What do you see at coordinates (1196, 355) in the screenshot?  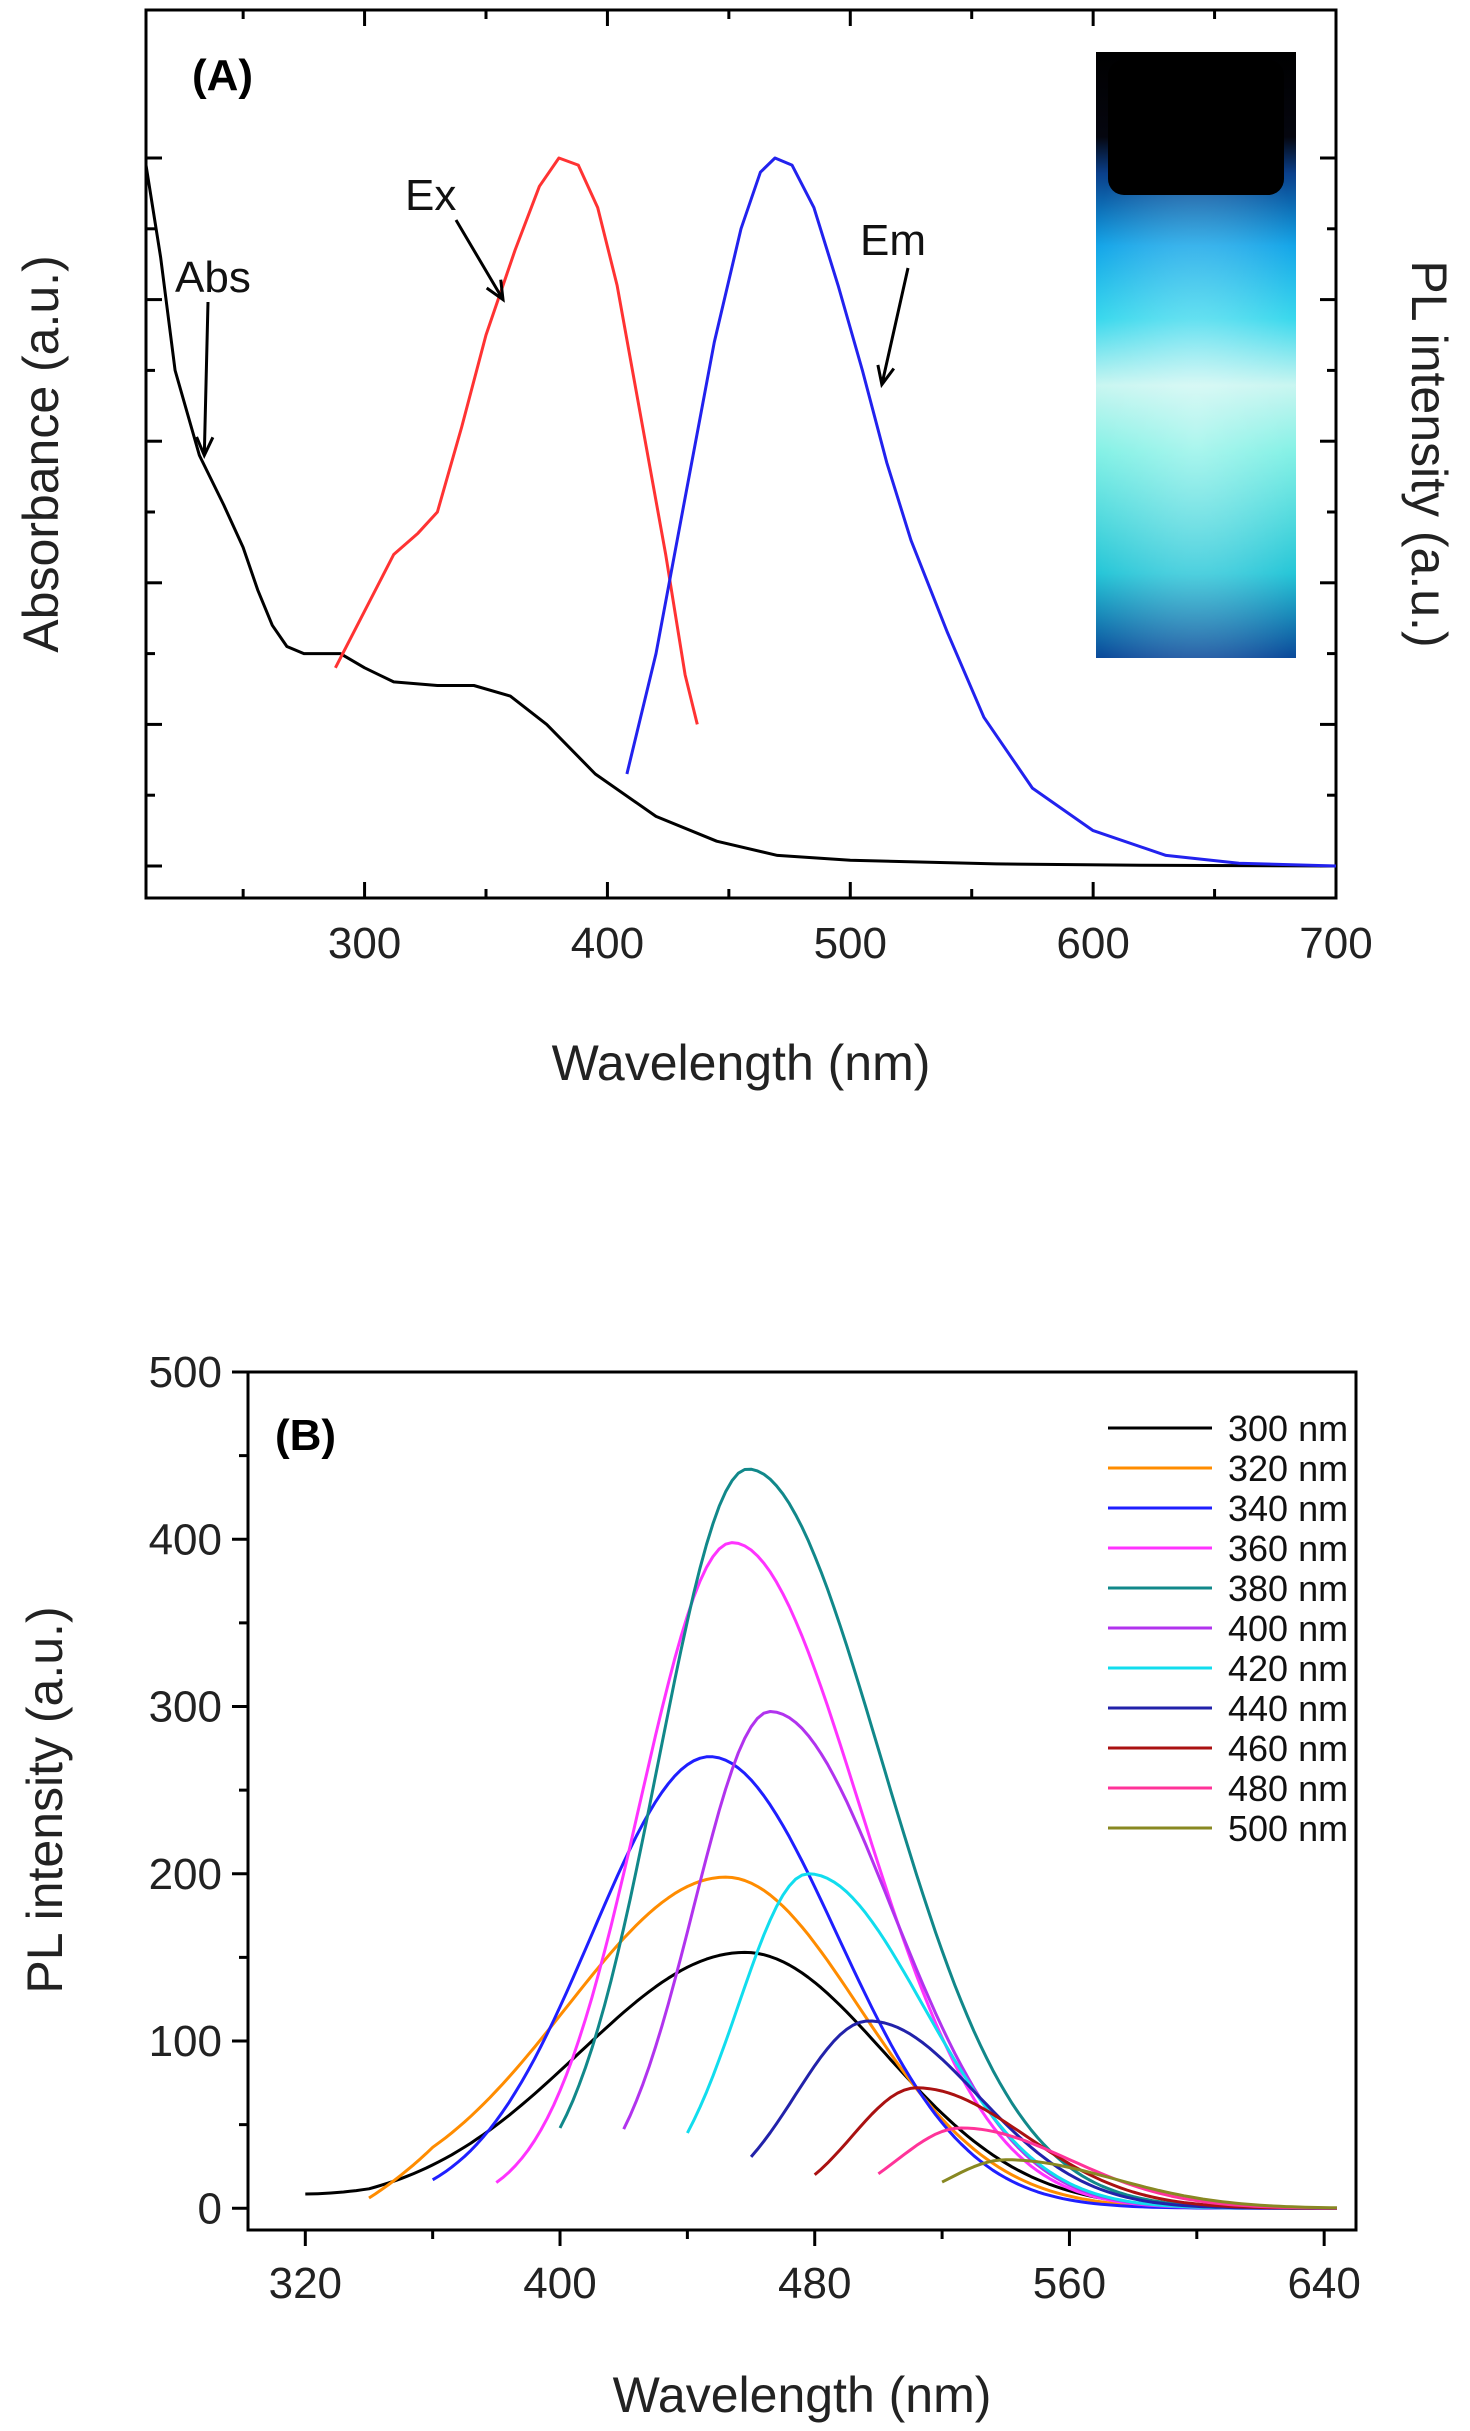 I see `vial-photo` at bounding box center [1196, 355].